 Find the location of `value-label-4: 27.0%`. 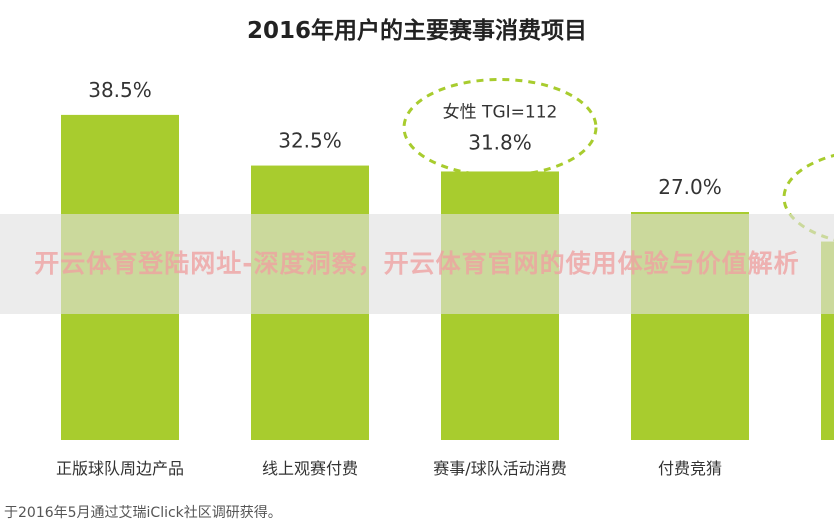

value-label-4: 27.0% is located at coordinates (690, 187).